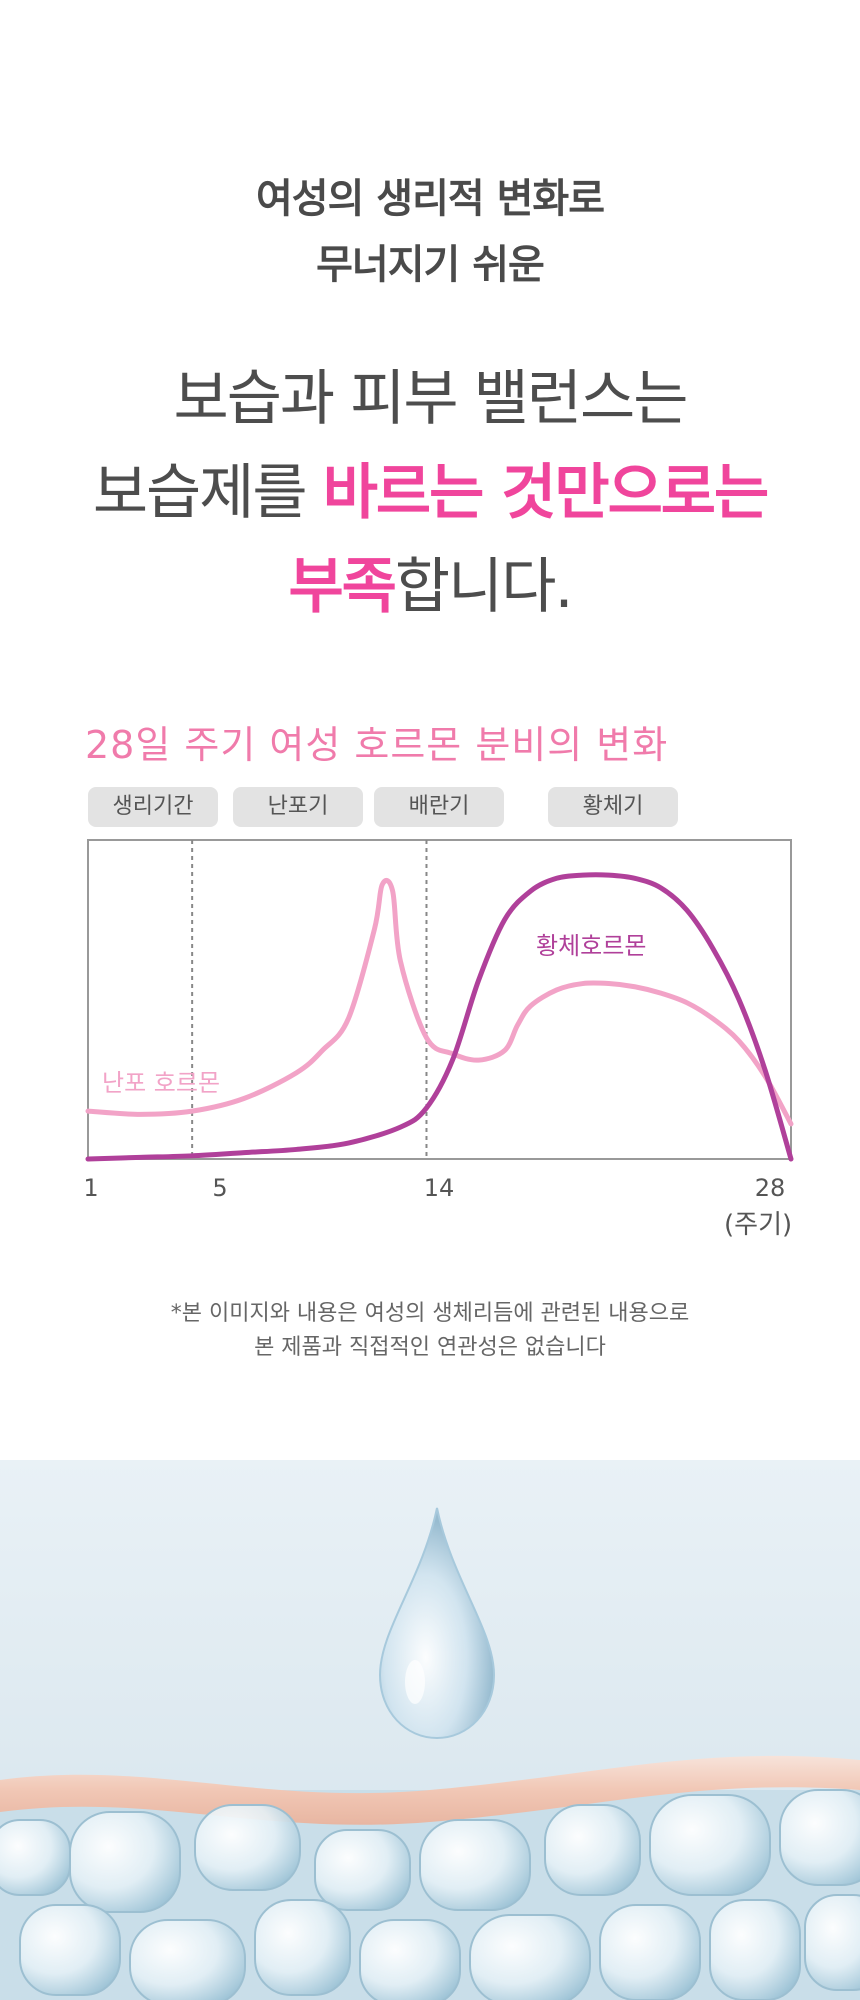 The height and width of the screenshot is (2000, 860). Describe the element at coordinates (430, 199) in the screenshot. I see `intro-line-1: 여성의 생리적 변화로` at that location.